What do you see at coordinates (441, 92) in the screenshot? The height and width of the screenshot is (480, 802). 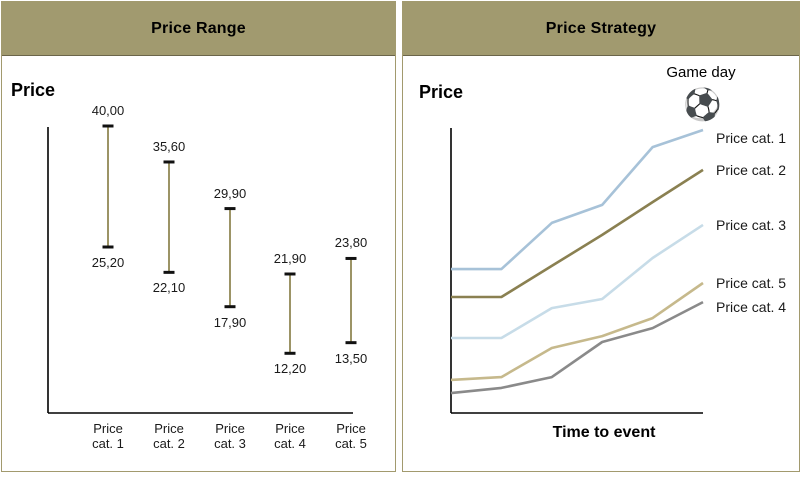 I see `right-price-axis-label: Price` at bounding box center [441, 92].